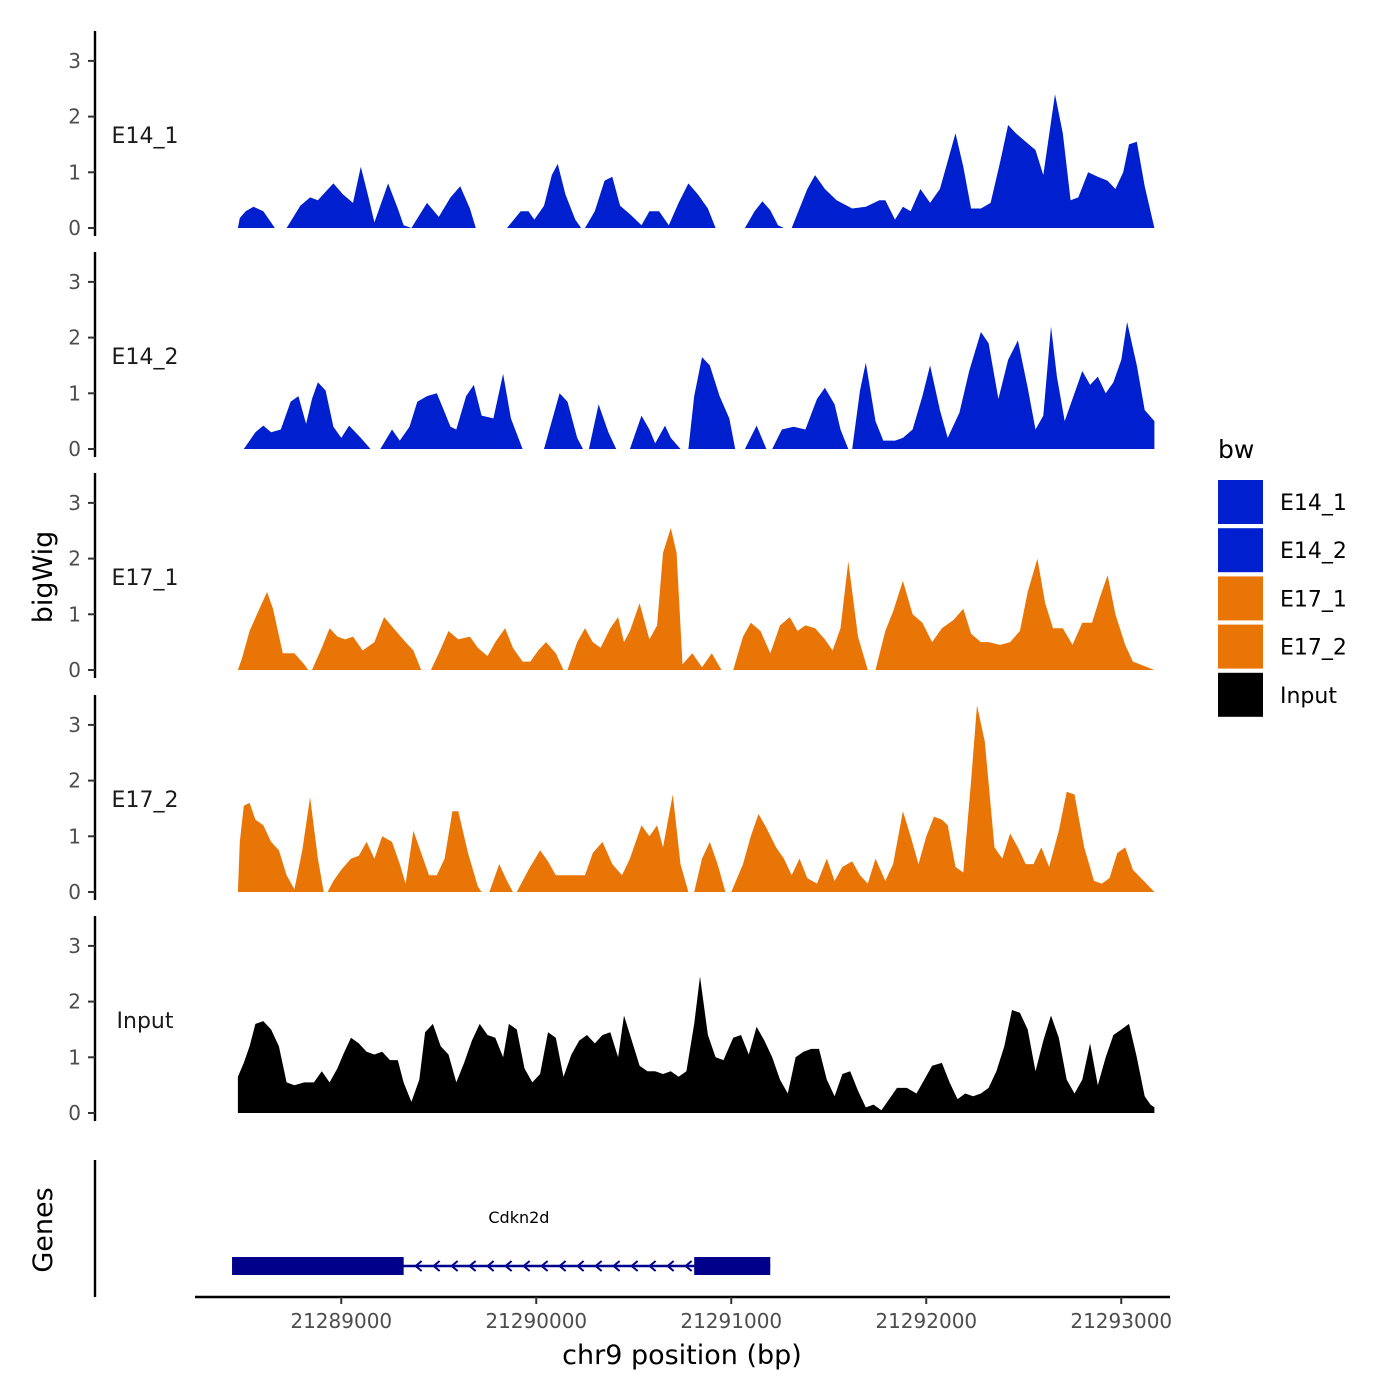 The height and width of the screenshot is (1400, 1400). Describe the element at coordinates (682, 1355) in the screenshot. I see `x-axis-title: chr9 position (bp)` at that location.